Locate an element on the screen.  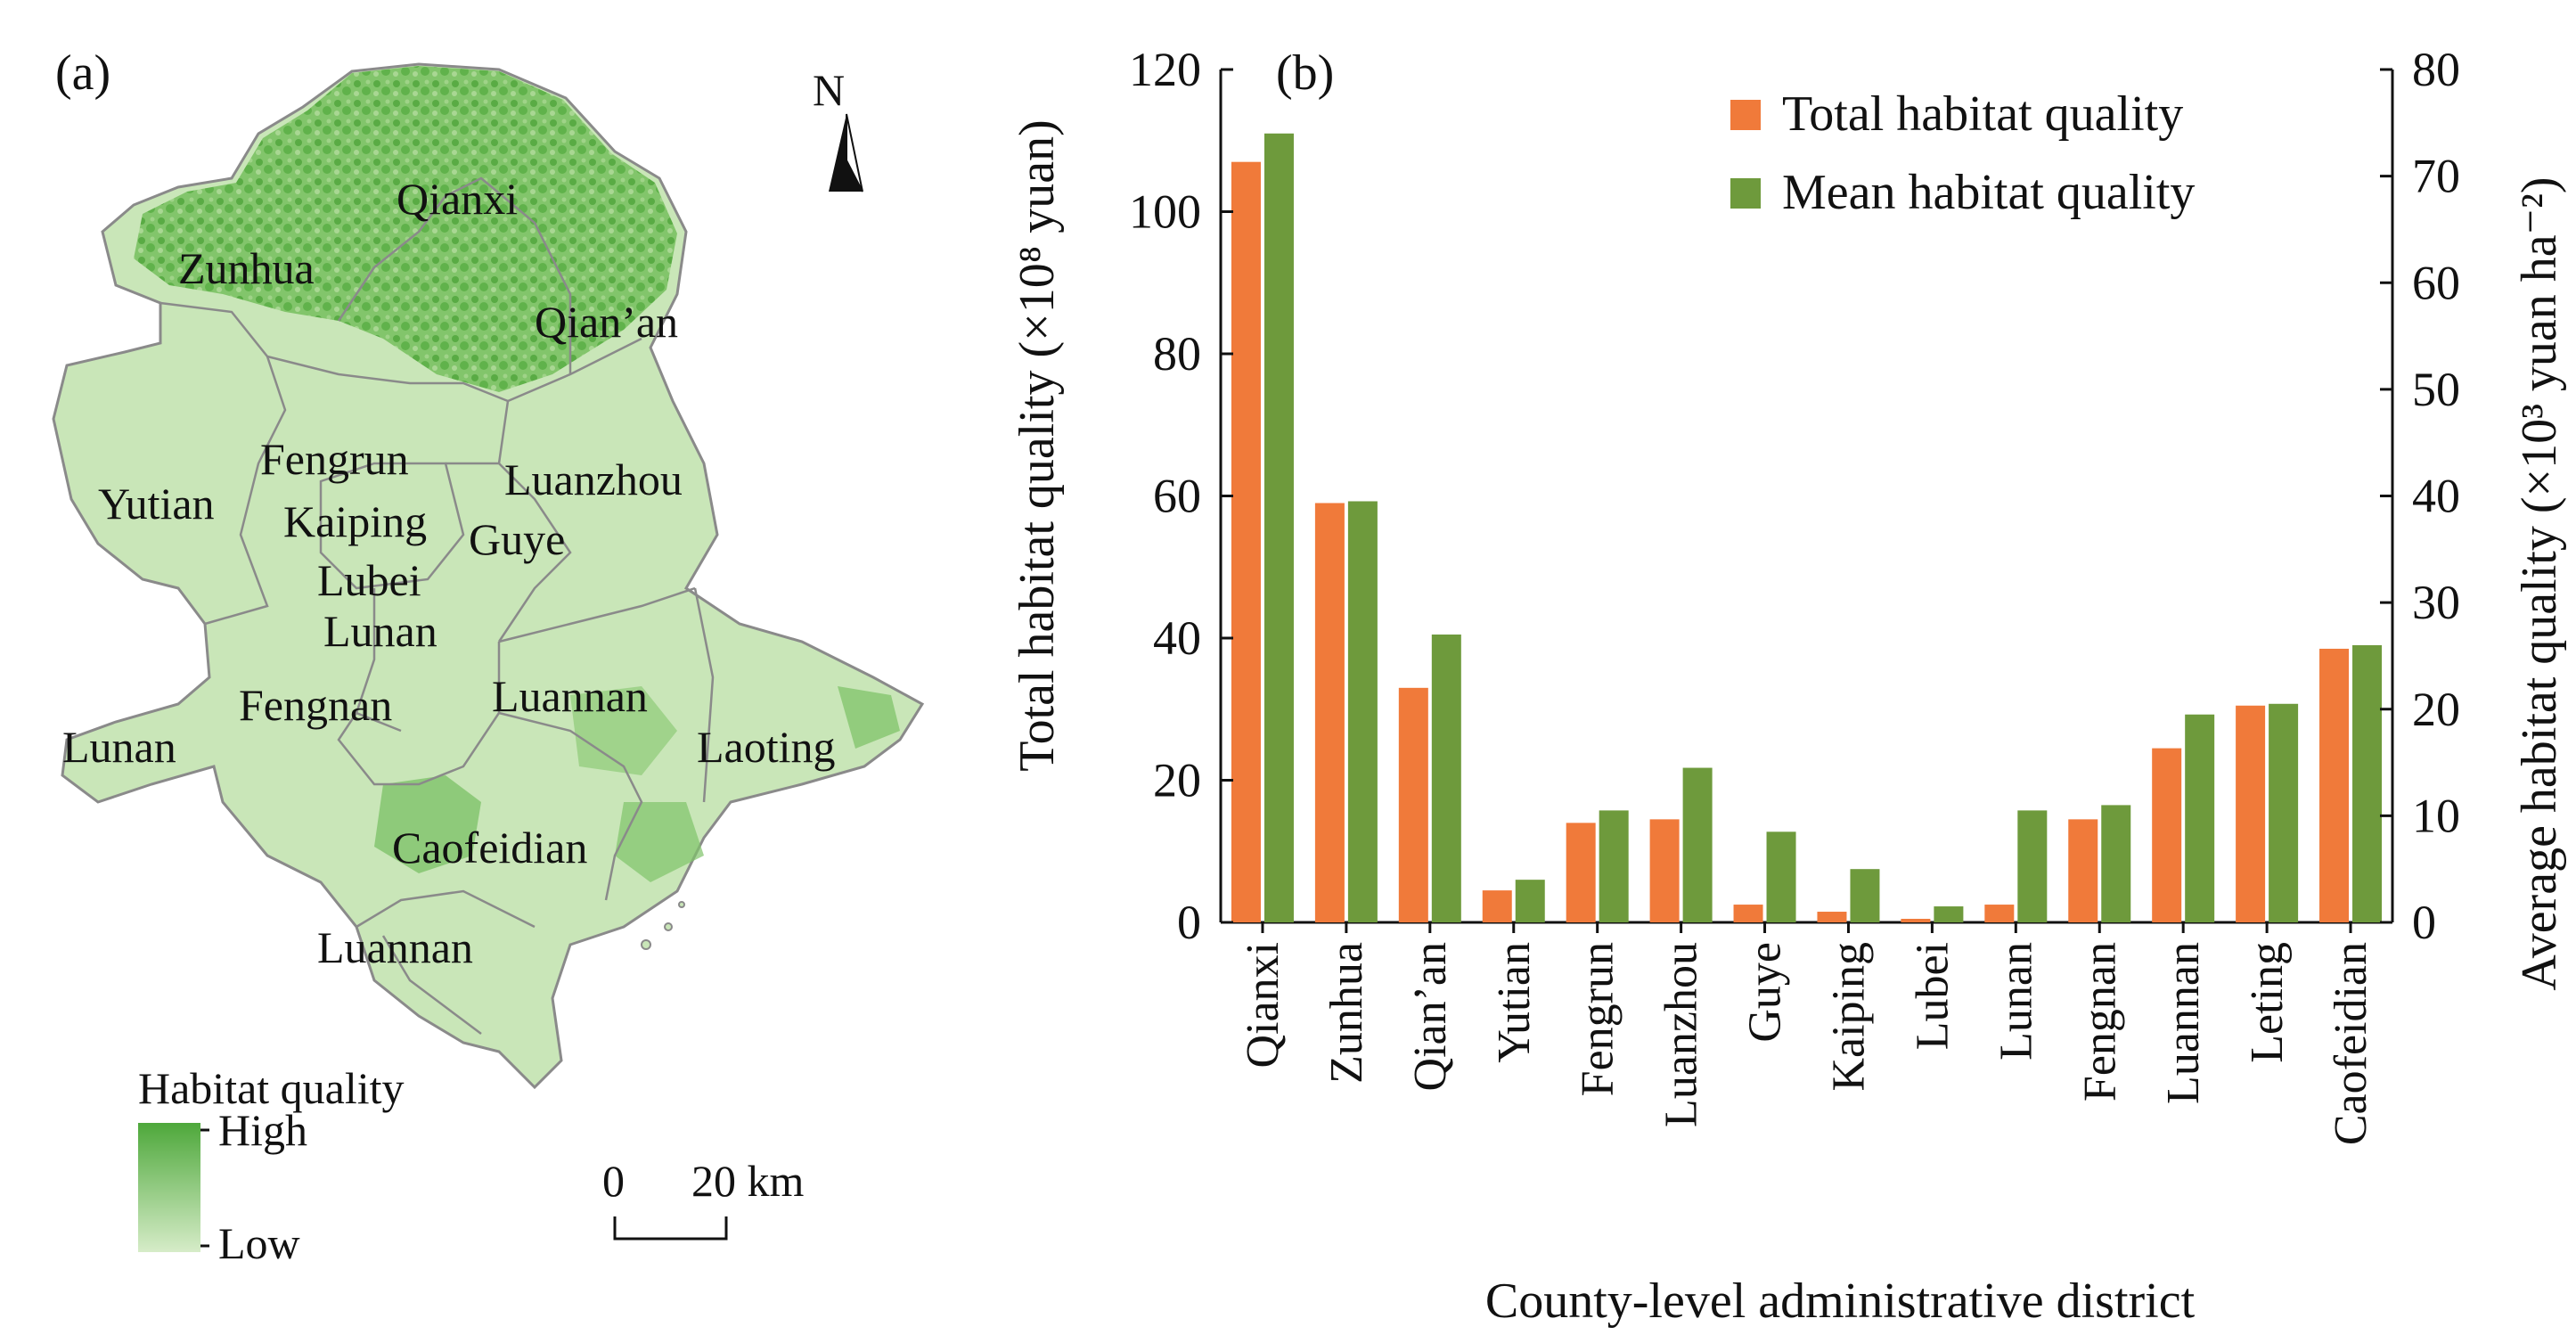
category-label: Fengnan is located at coordinates (2099, 1022).